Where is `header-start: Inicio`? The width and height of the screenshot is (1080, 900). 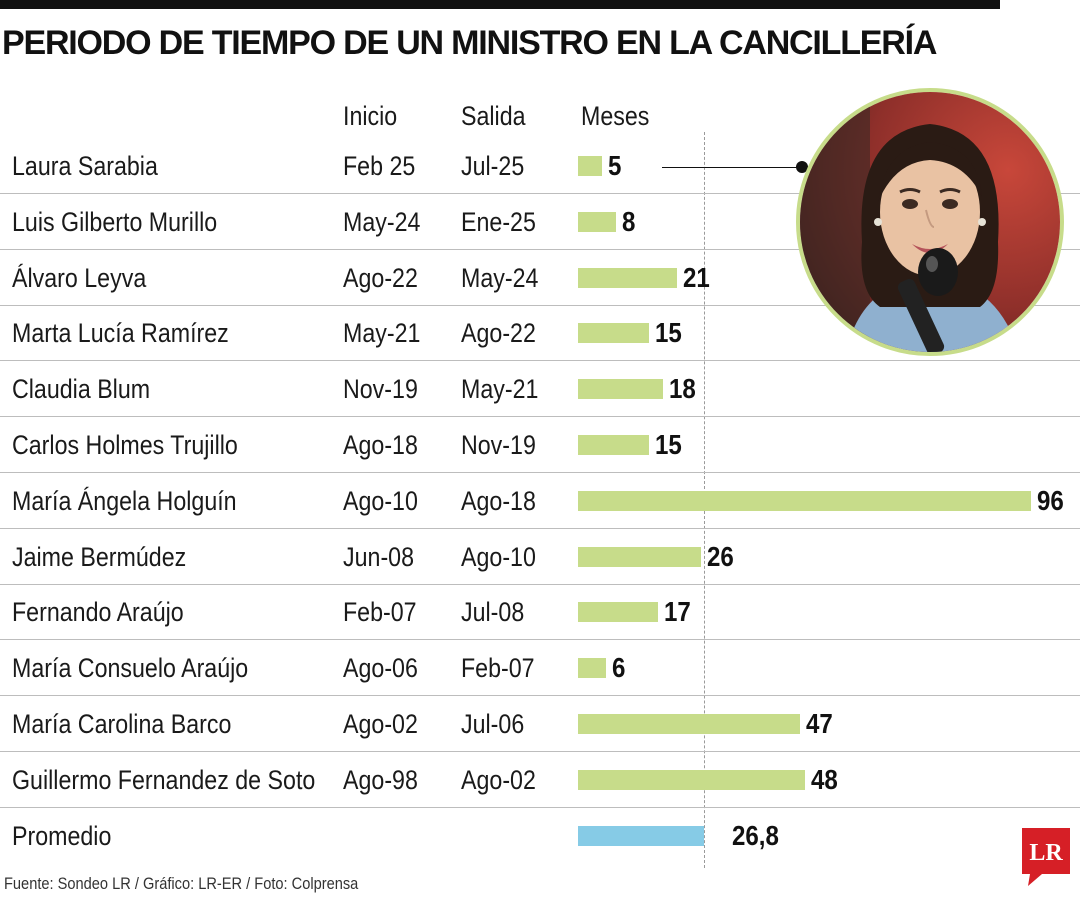 header-start: Inicio is located at coordinates (370, 116).